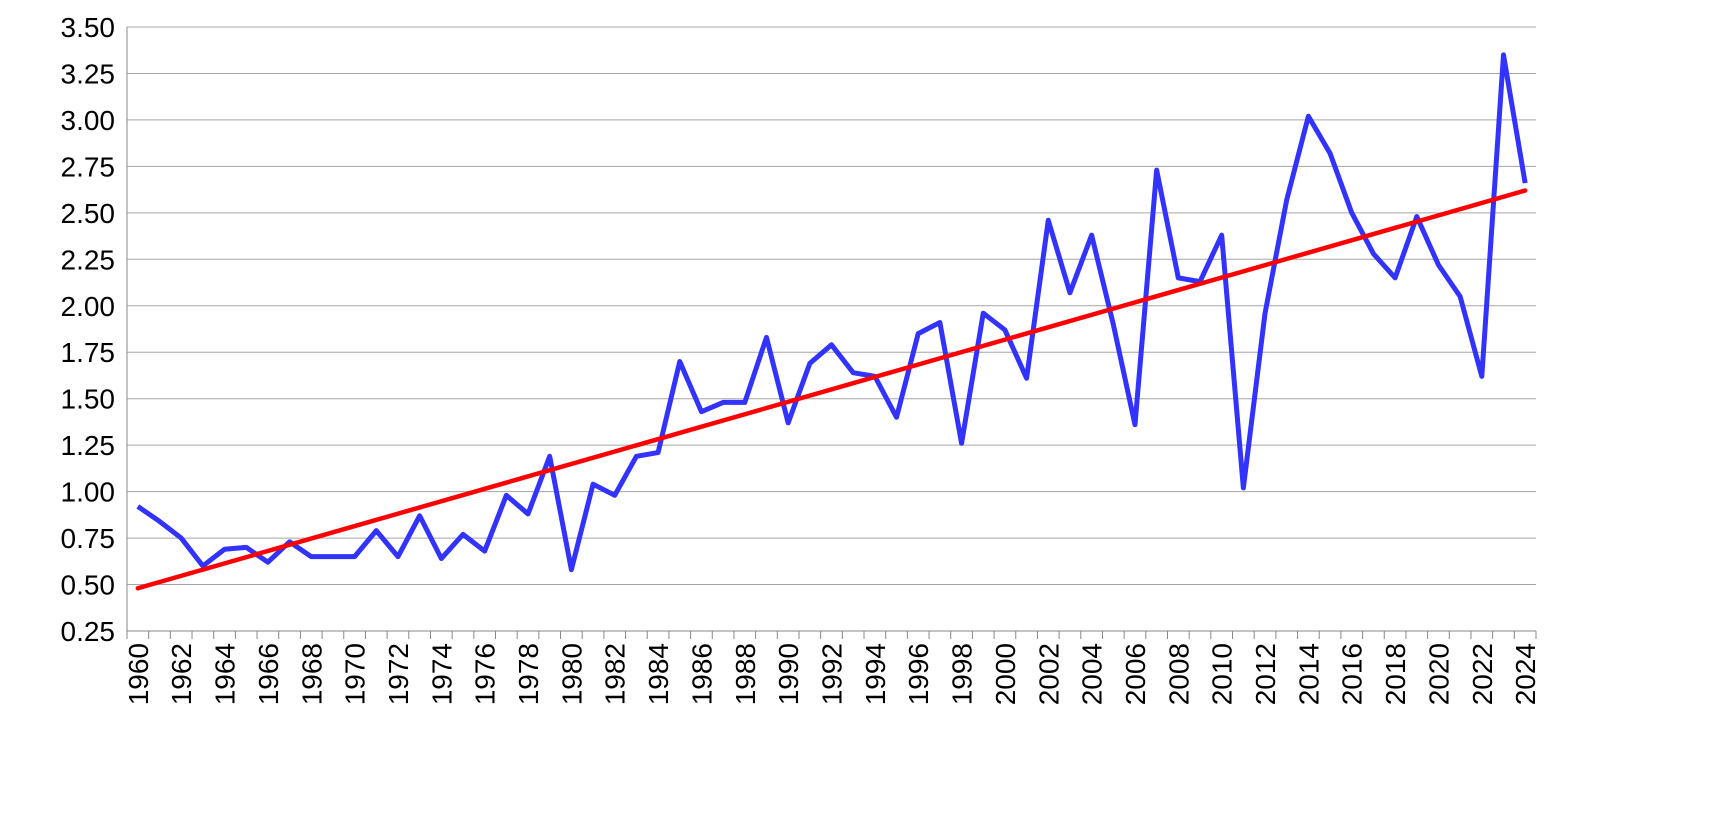  I want to click on x-tick-label: 2018, so click(1395, 674).